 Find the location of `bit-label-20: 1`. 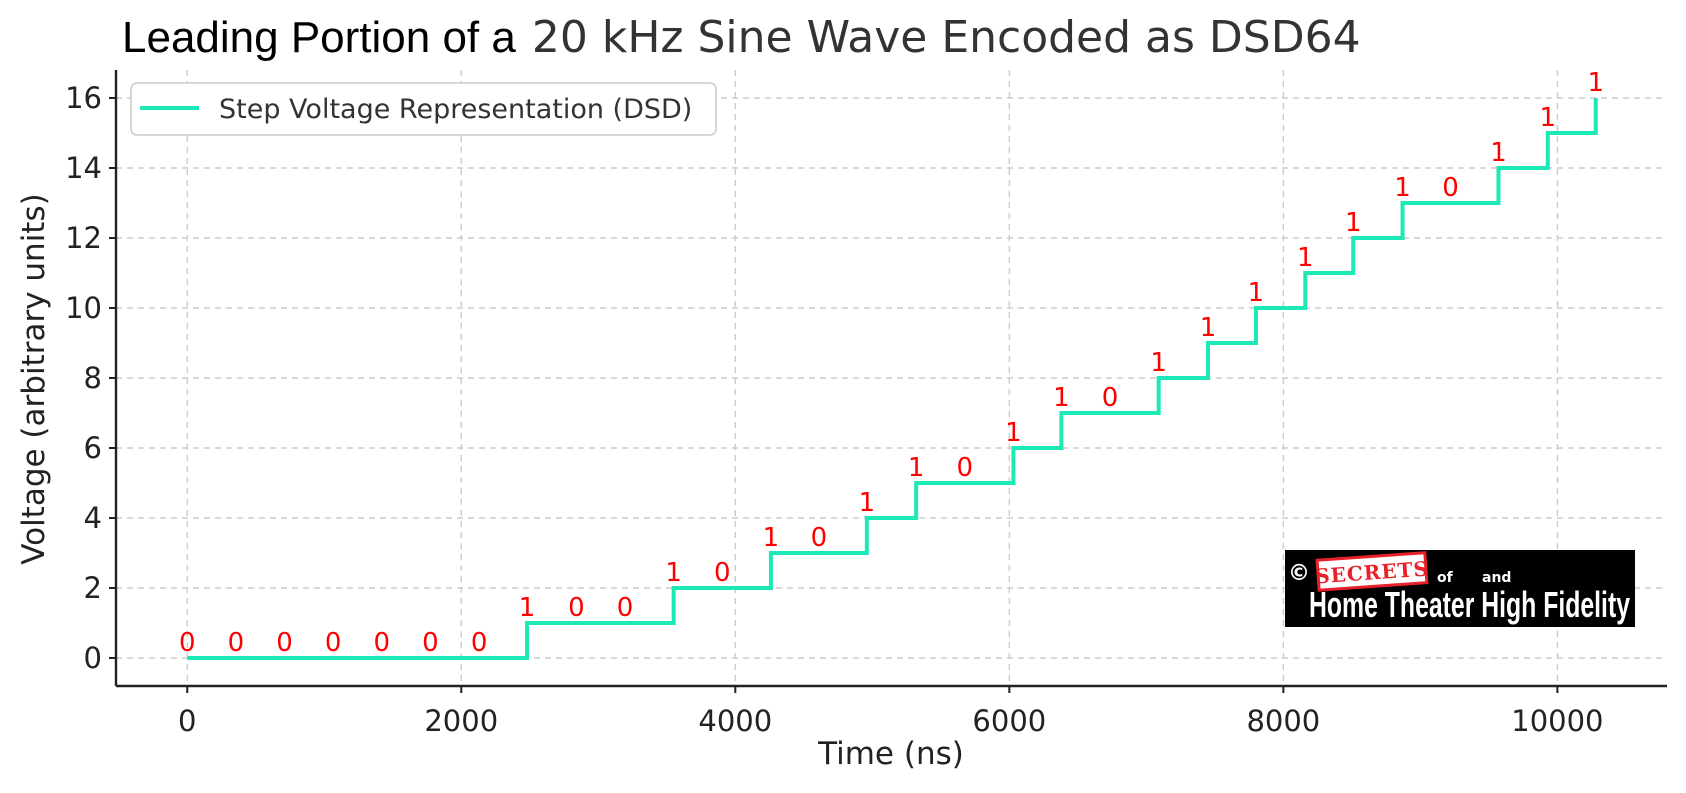

bit-label-20: 1 is located at coordinates (1158, 363).